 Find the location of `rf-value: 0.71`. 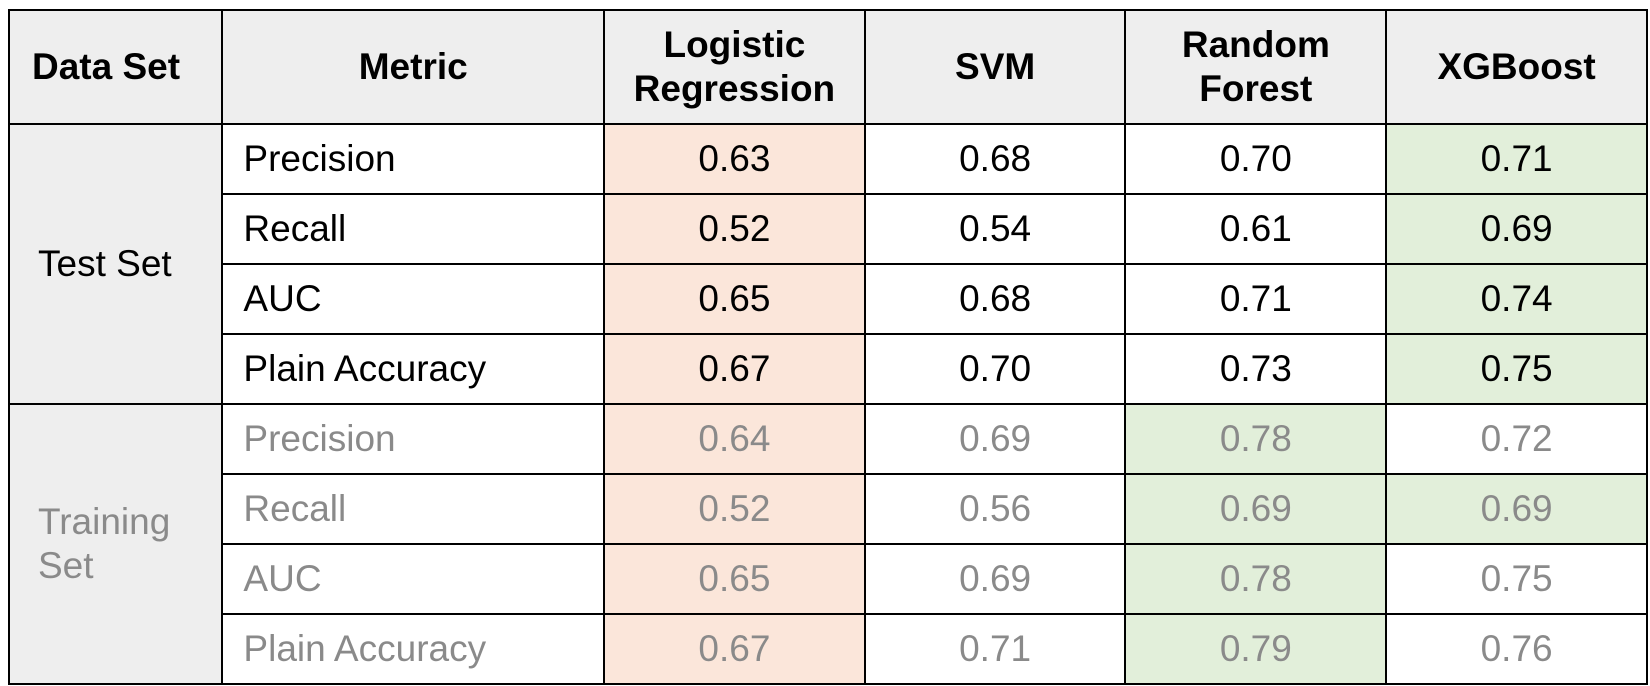

rf-value: 0.71 is located at coordinates (1256, 299).